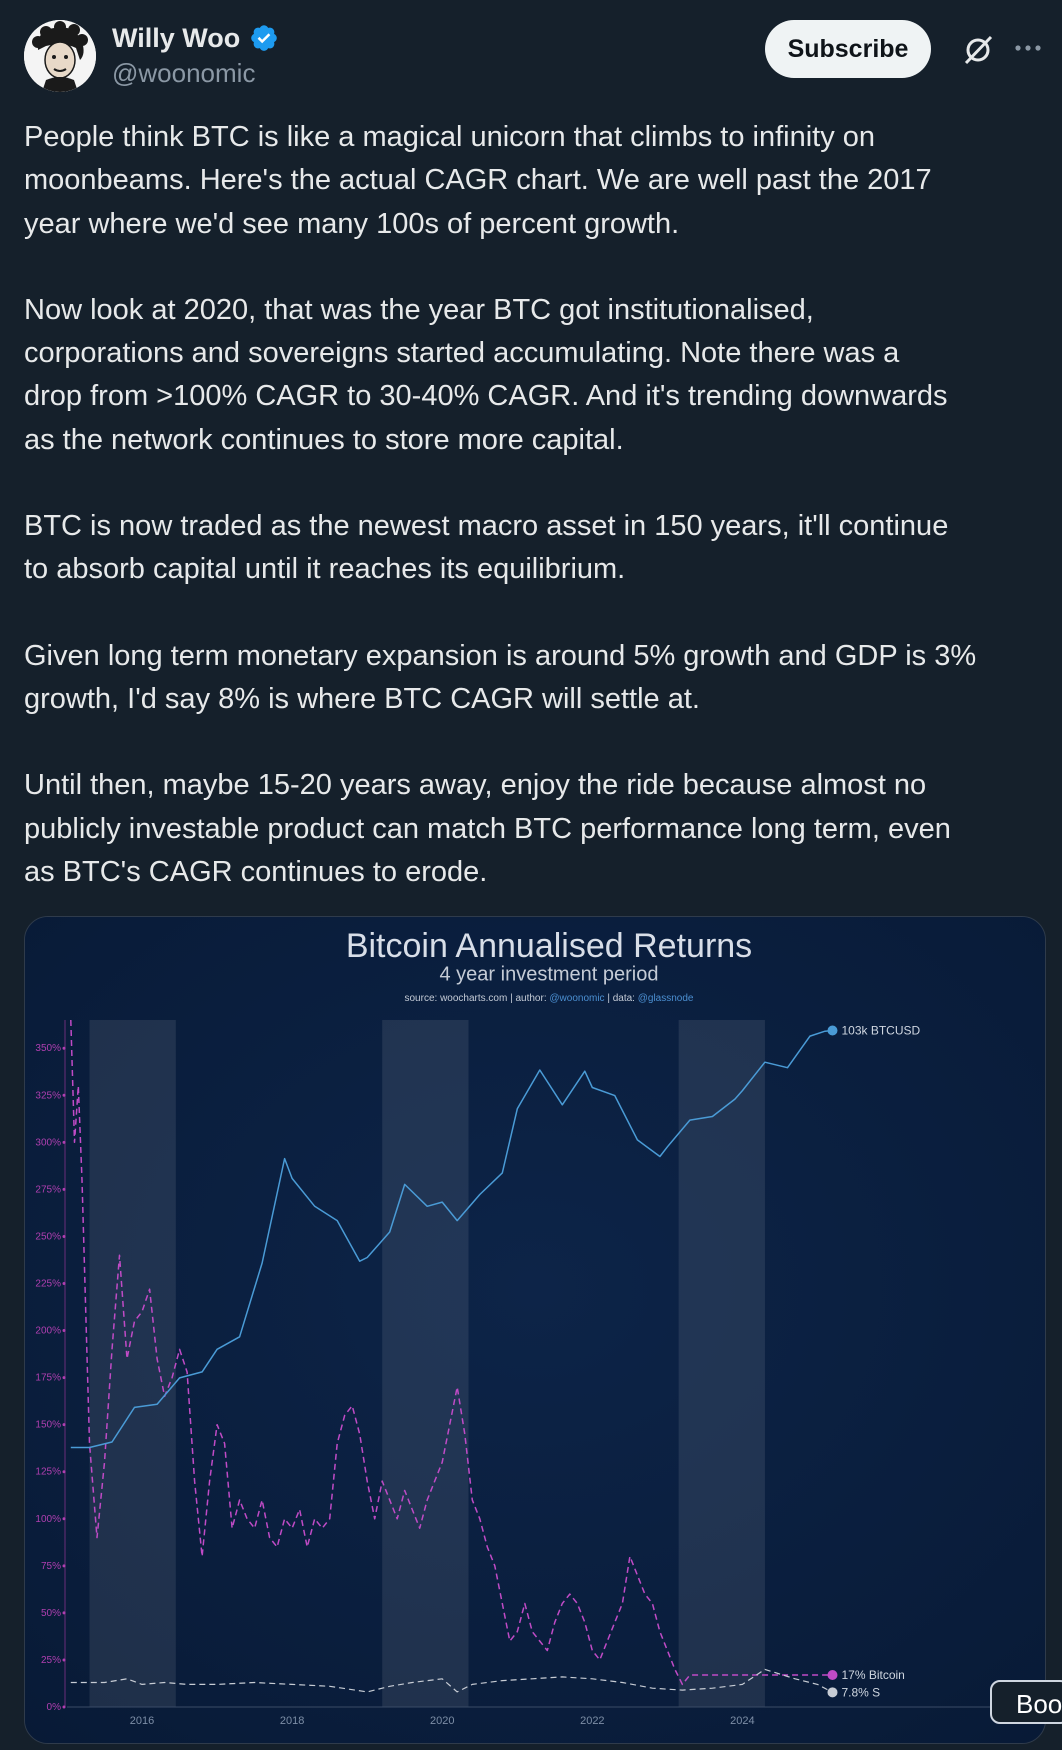 The height and width of the screenshot is (1750, 1062). Describe the element at coordinates (541, 1716) in the screenshot. I see `x-axis: 2016 2018 2020 2022 2024` at that location.